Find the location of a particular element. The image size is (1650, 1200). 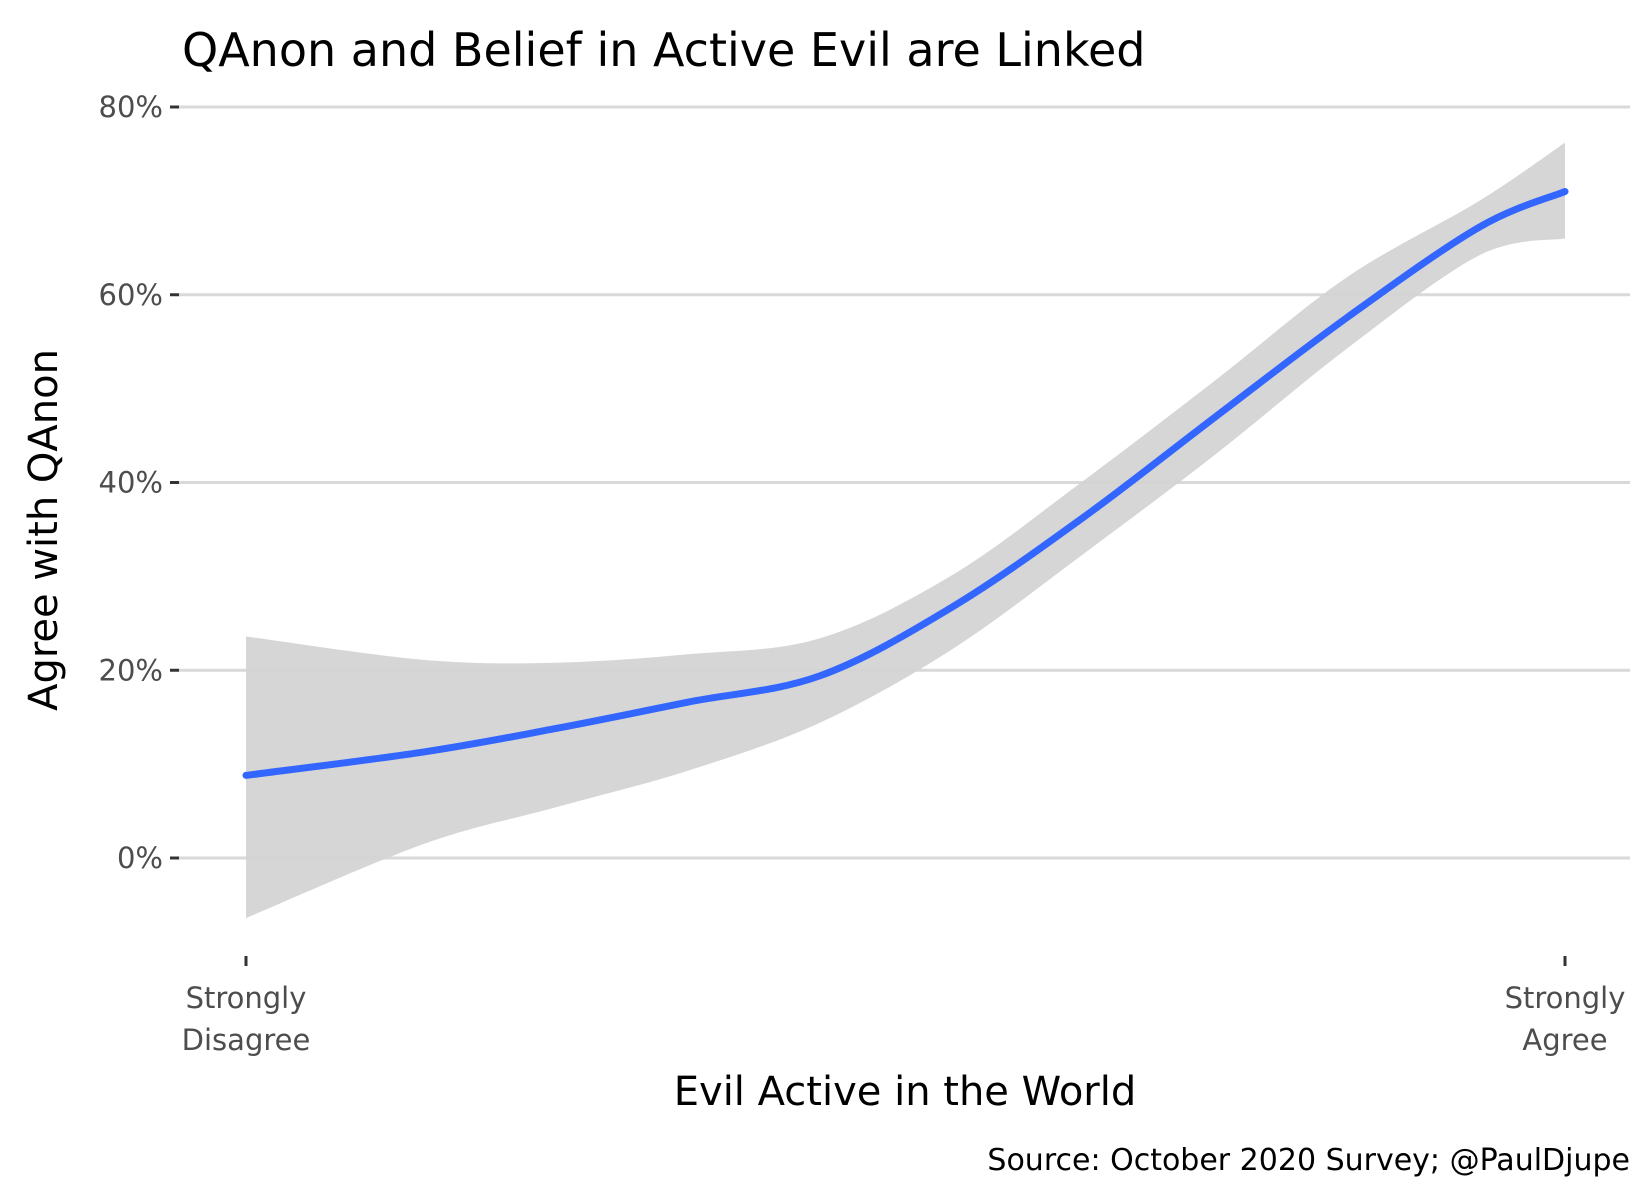

x-axis-label: Evil Active in the World is located at coordinates (905, 1092).